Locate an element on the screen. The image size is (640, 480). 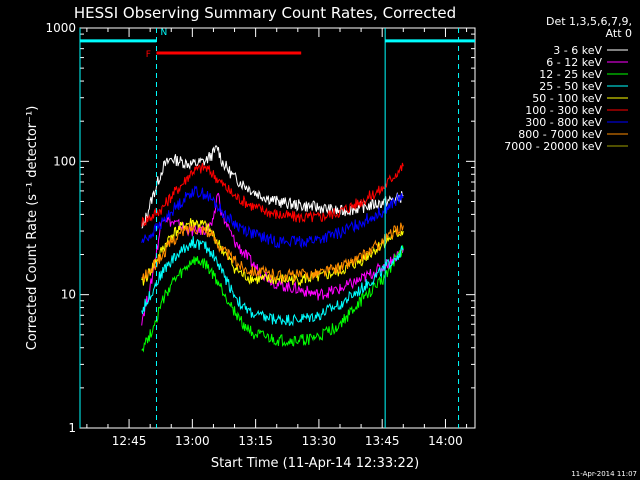
legend-entry-label: 25 - 50 keV is located at coordinates (570, 86).